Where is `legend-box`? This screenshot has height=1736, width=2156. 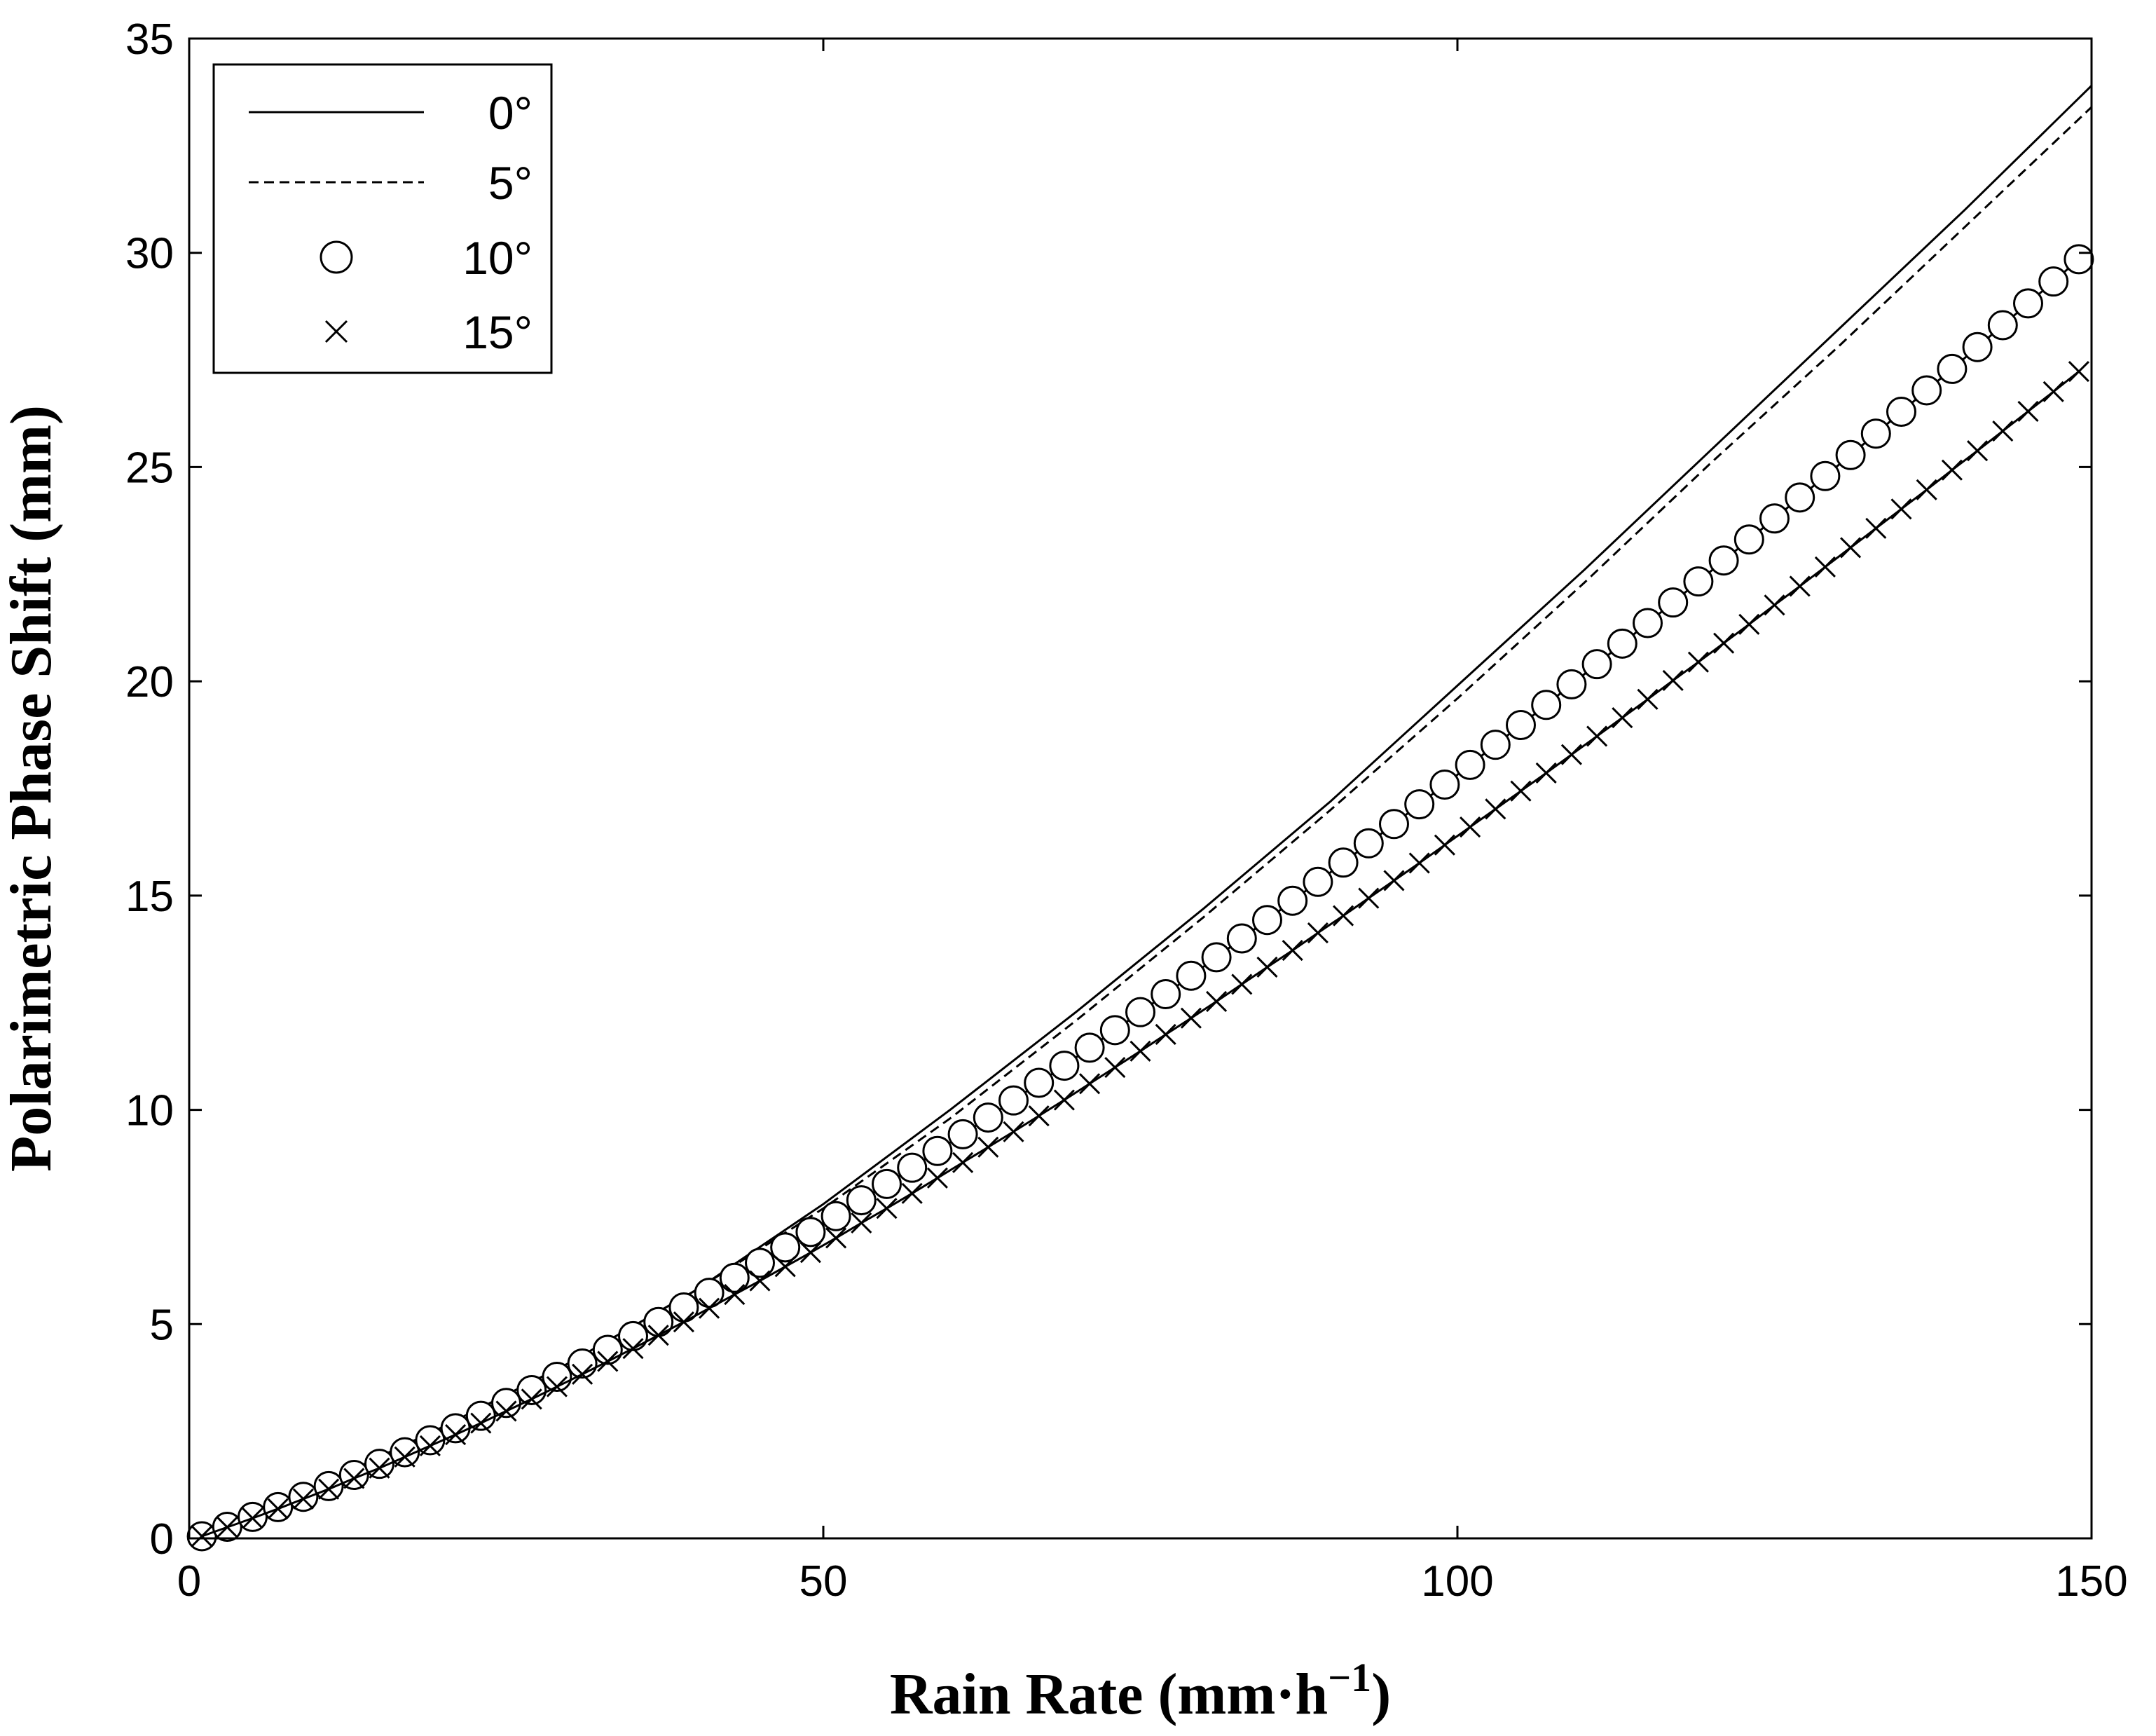 legend-box is located at coordinates (382, 218).